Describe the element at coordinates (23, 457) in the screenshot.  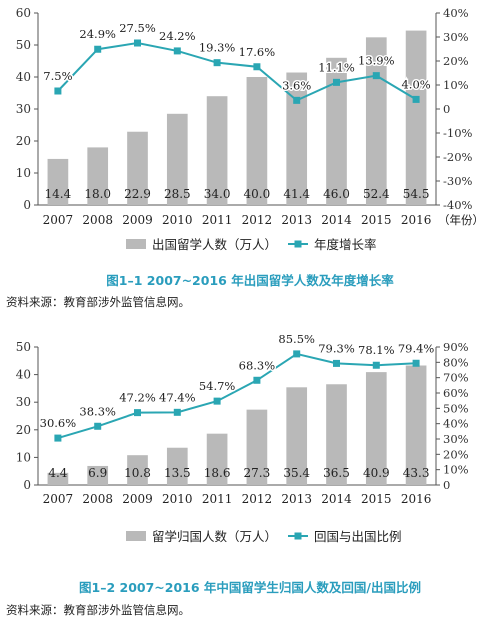
I see `y-left-tick-label: 10` at that location.